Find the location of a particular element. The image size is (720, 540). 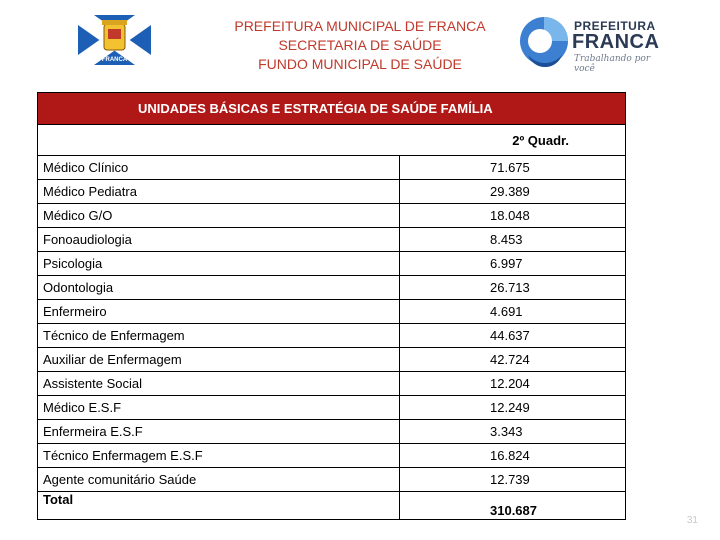

table-row: Médico Clínico 71.675 is located at coordinates (331, 167).